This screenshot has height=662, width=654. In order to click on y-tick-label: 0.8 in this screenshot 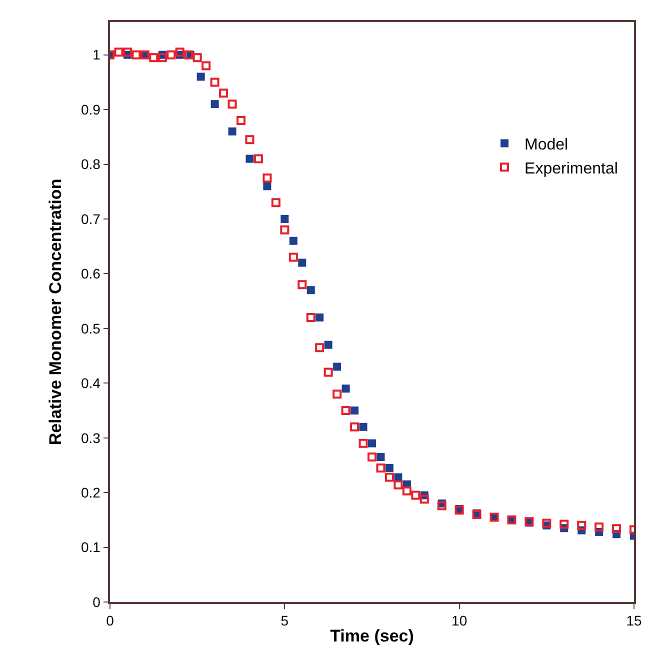, I will do `click(90, 164)`.